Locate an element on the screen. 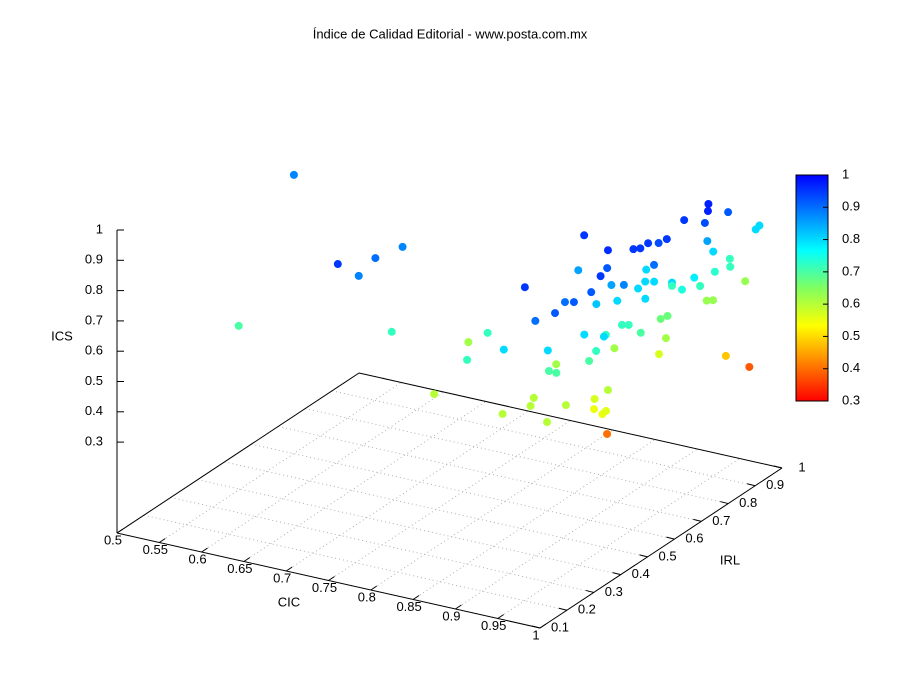 Image resolution: width=900 pixels, height=700 pixels. x-tick-label: 0.7 is located at coordinates (282, 577).